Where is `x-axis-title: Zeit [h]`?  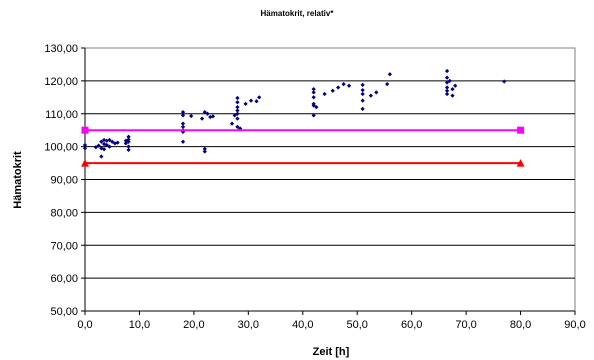 x-axis-title: Zeit [h] is located at coordinates (331, 352).